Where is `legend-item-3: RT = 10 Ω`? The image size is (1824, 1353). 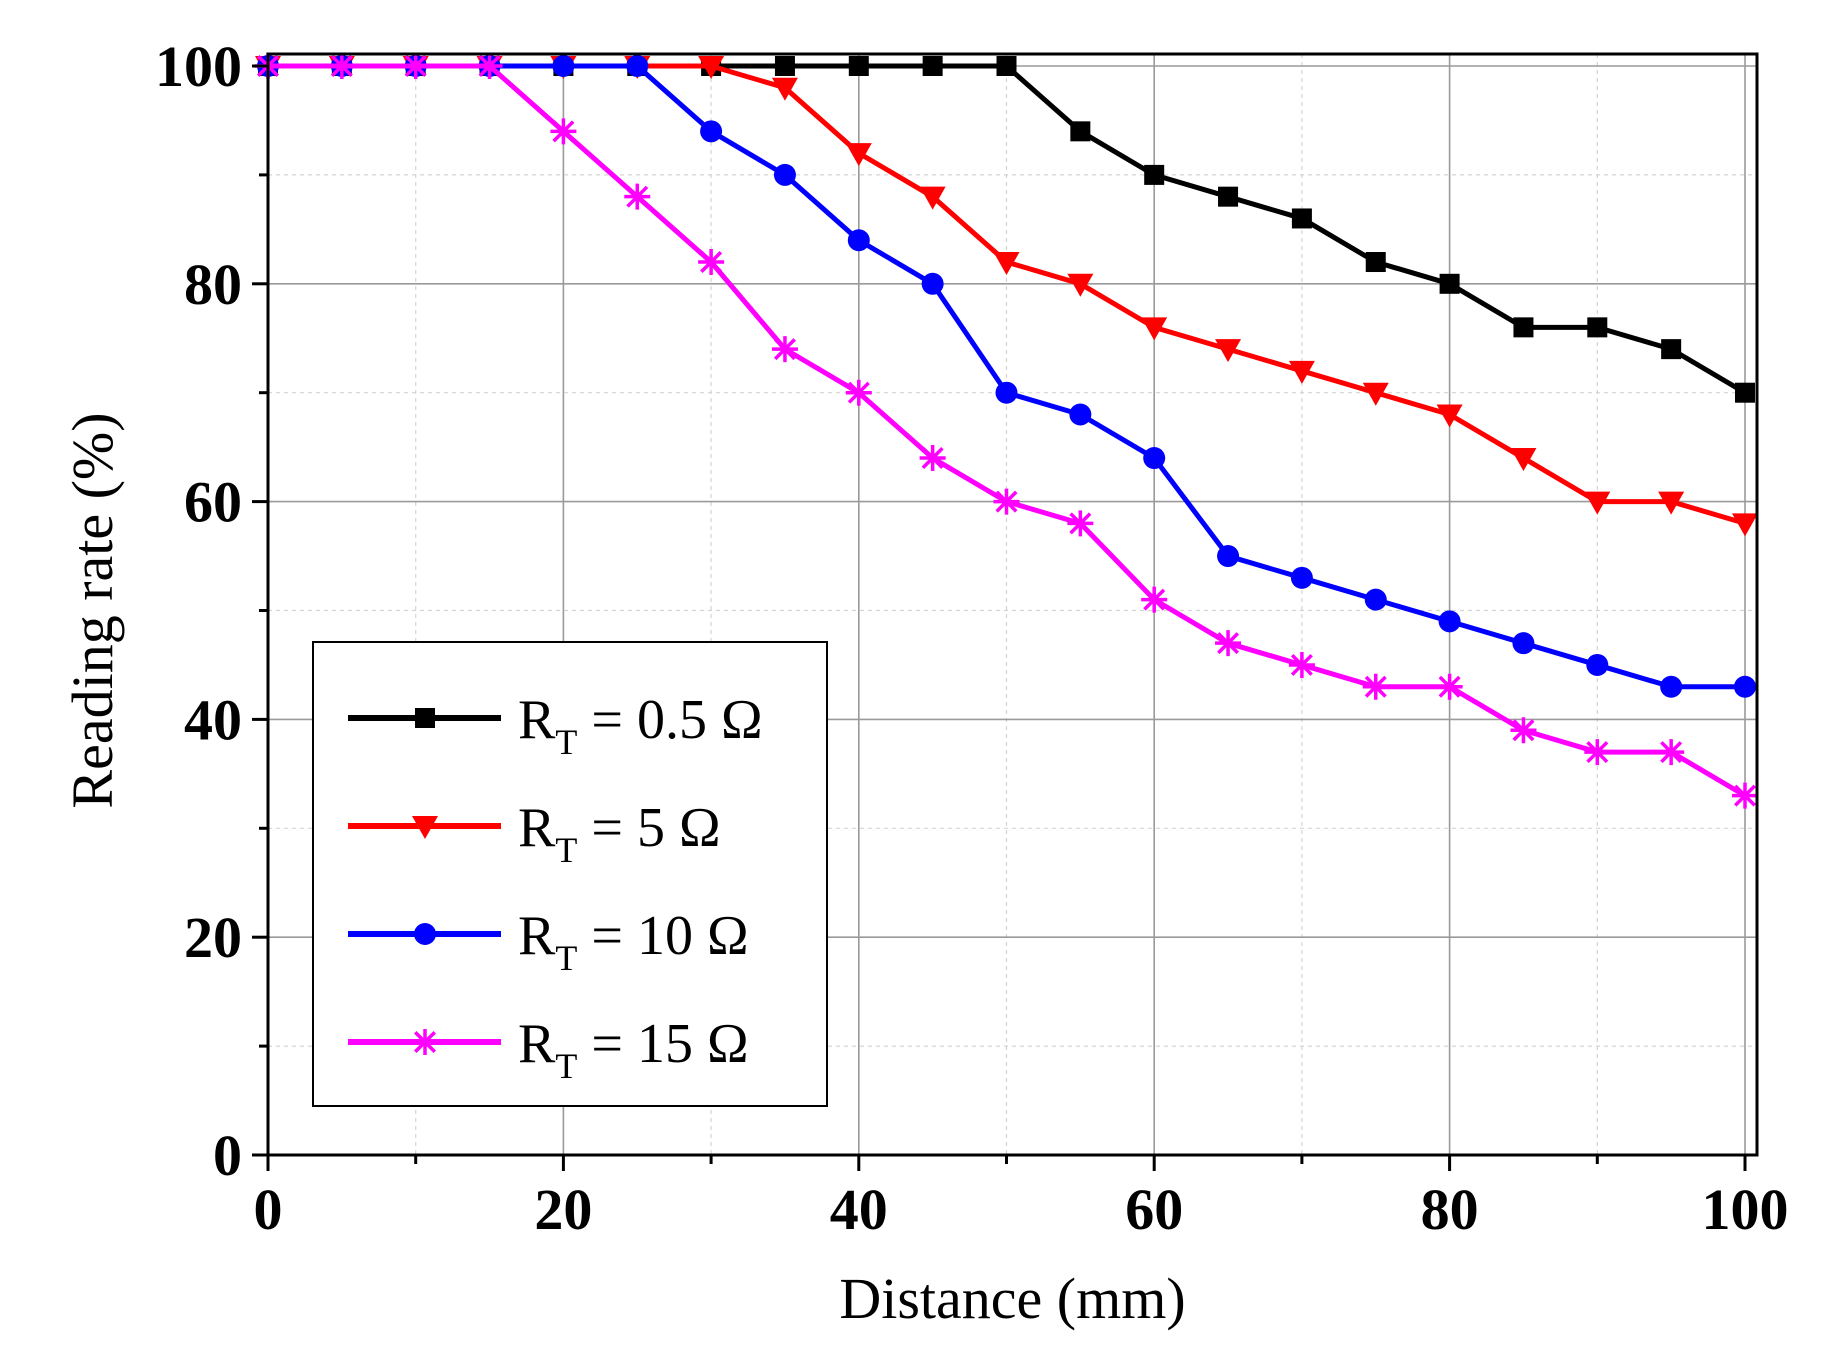 legend-item-3: RT = 10 Ω is located at coordinates (548, 941).